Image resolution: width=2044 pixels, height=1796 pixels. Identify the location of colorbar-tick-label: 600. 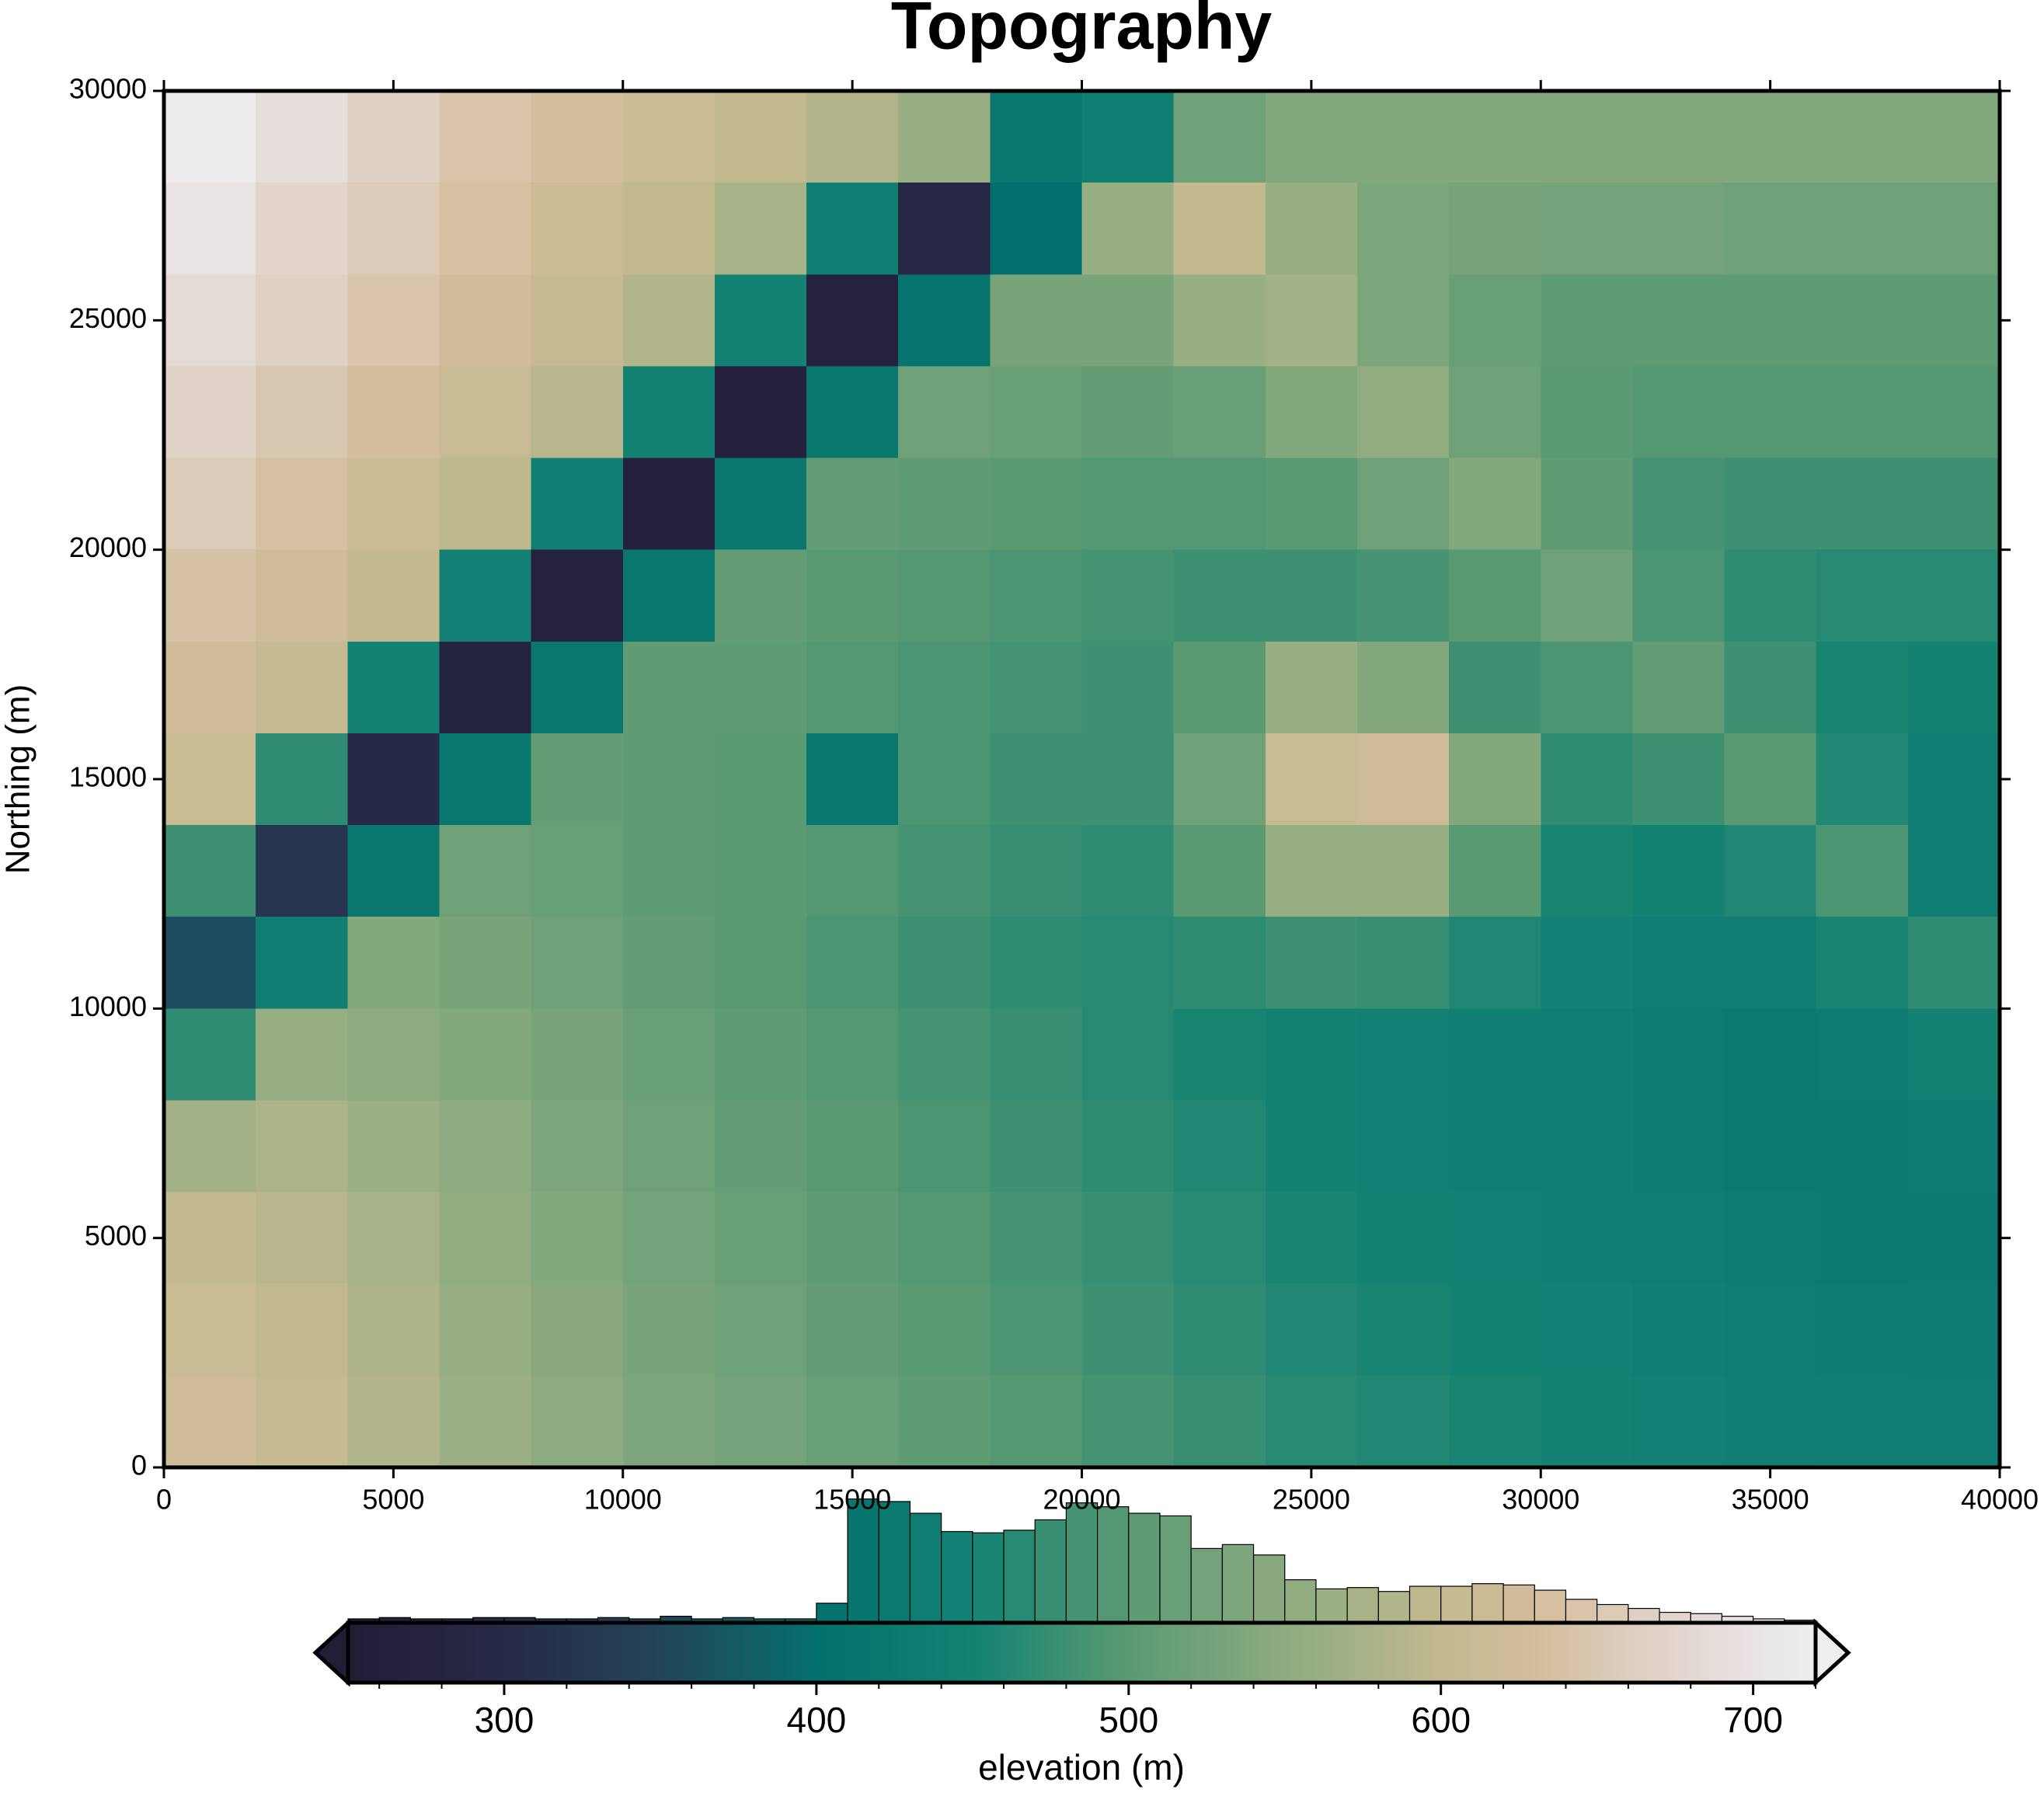
(1441, 1720).